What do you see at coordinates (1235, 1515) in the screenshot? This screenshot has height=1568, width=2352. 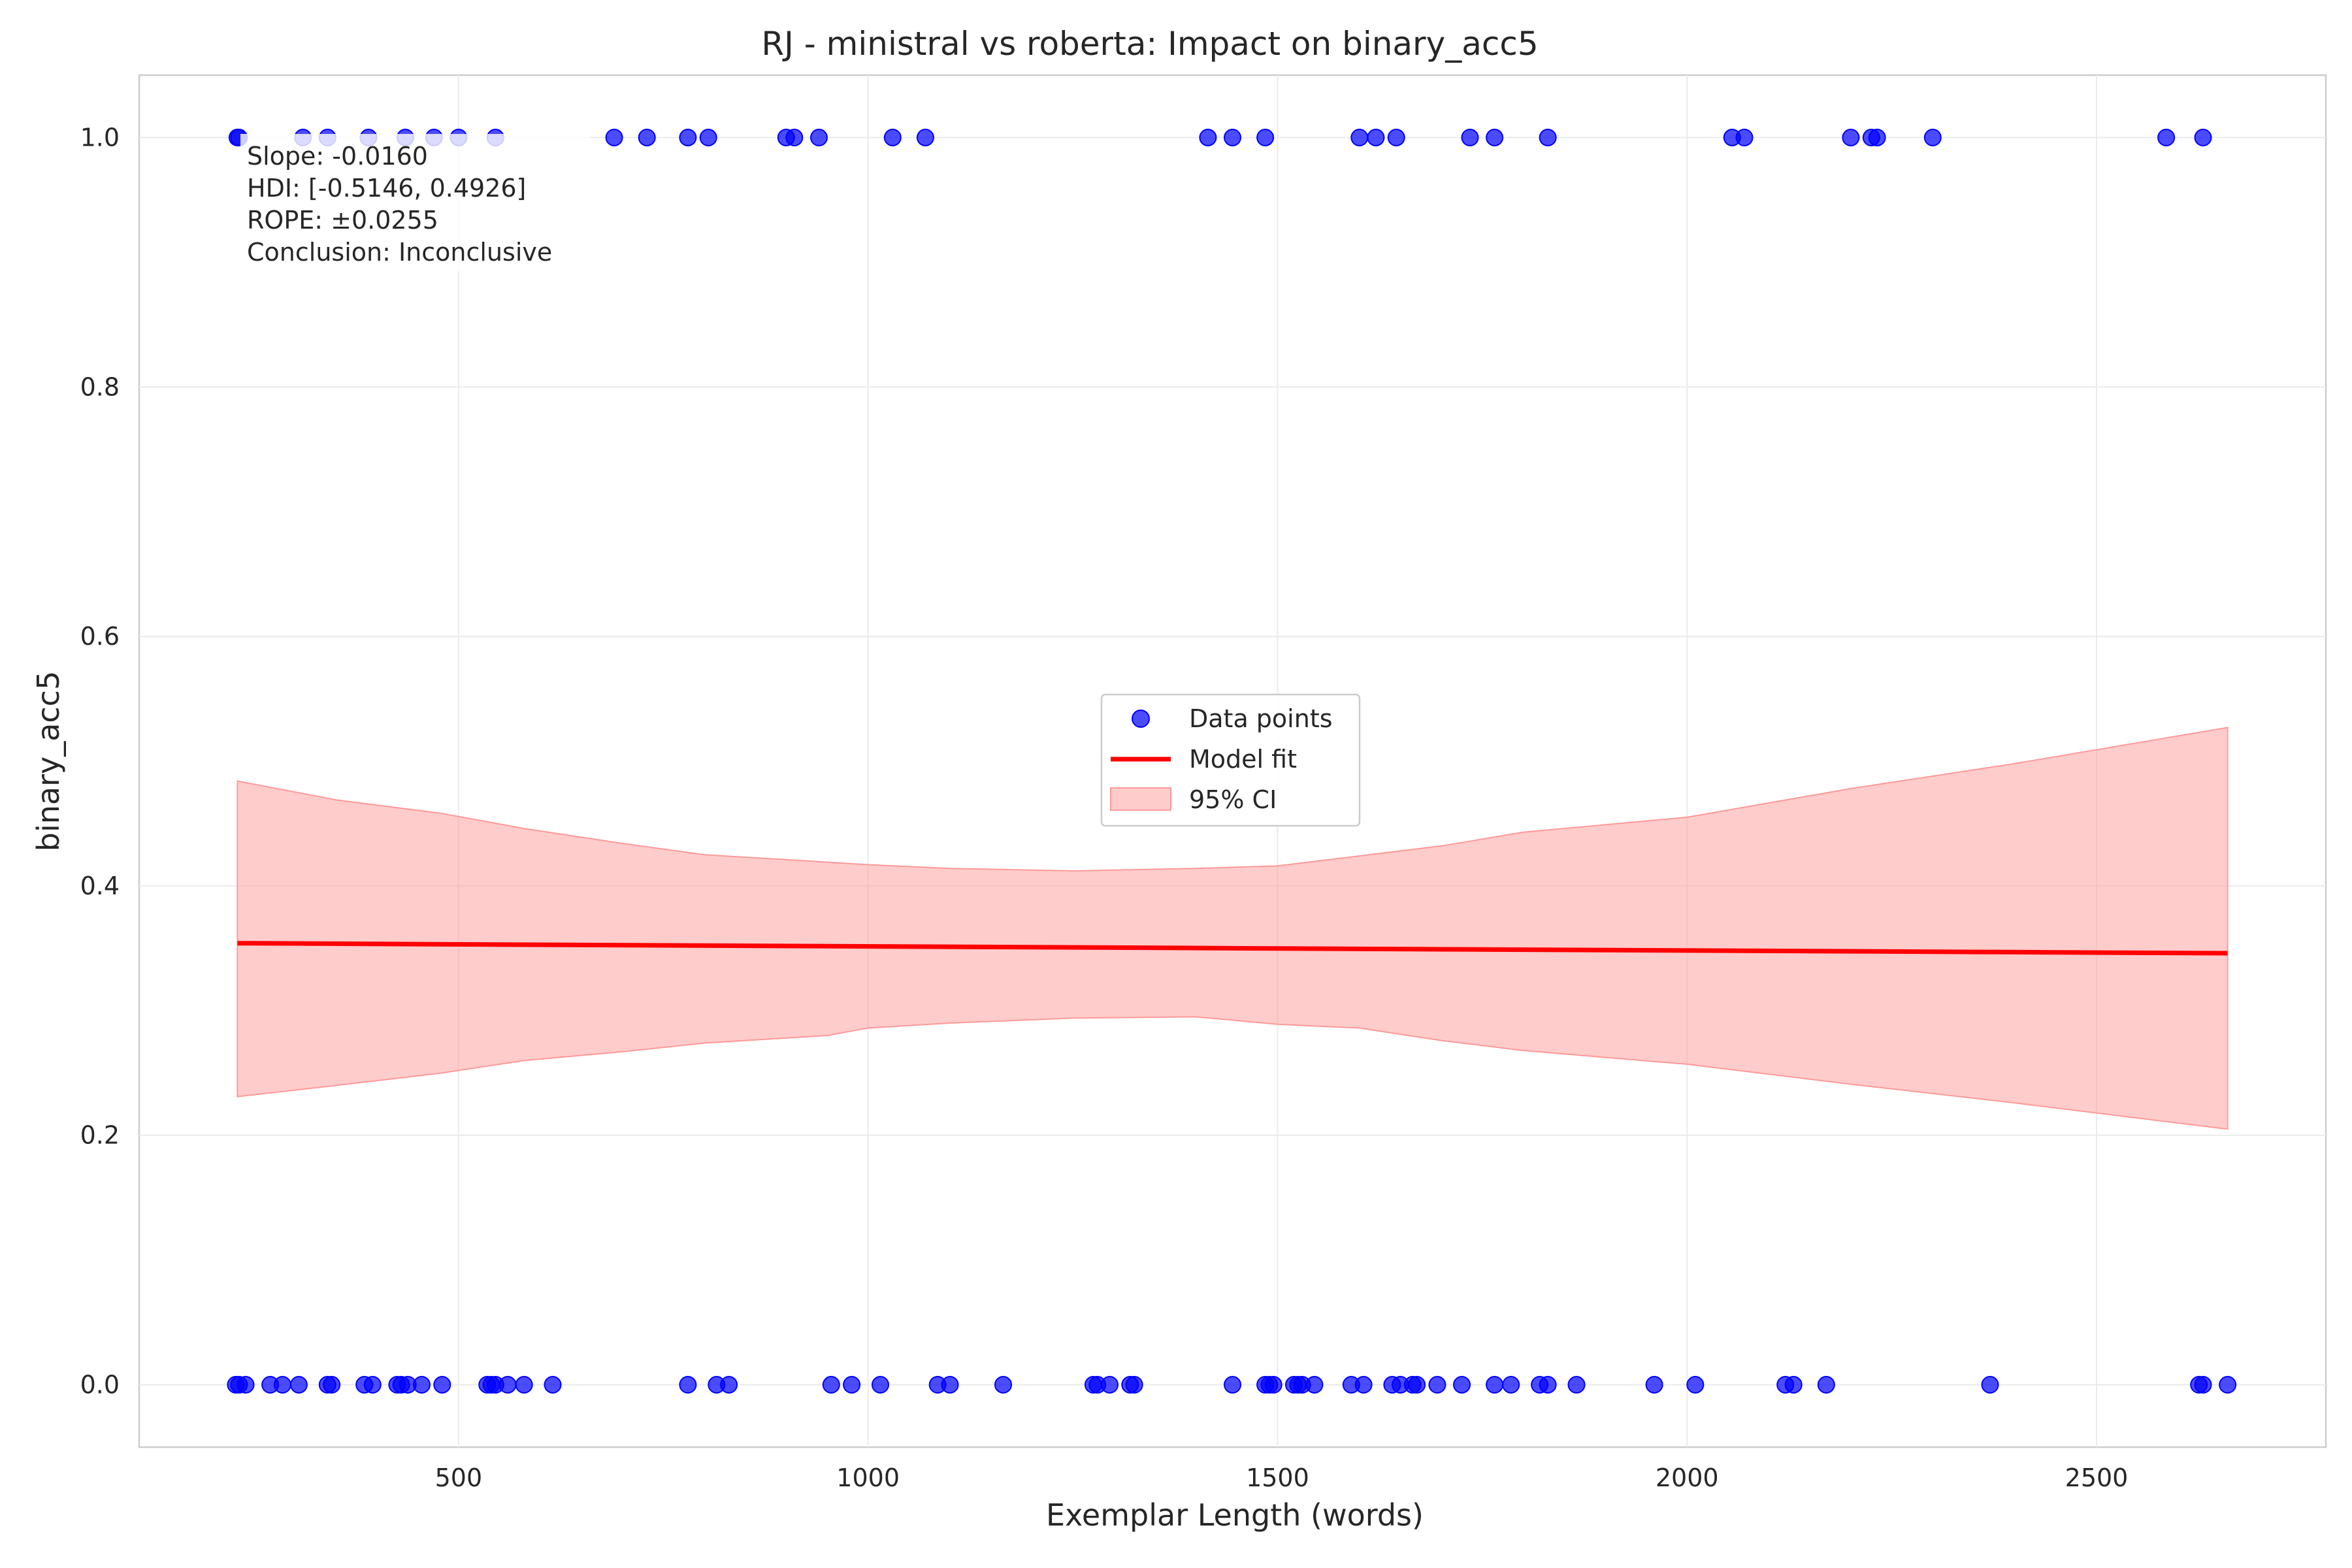 I see `x-axis-label: Exemplar Length (words)` at bounding box center [1235, 1515].